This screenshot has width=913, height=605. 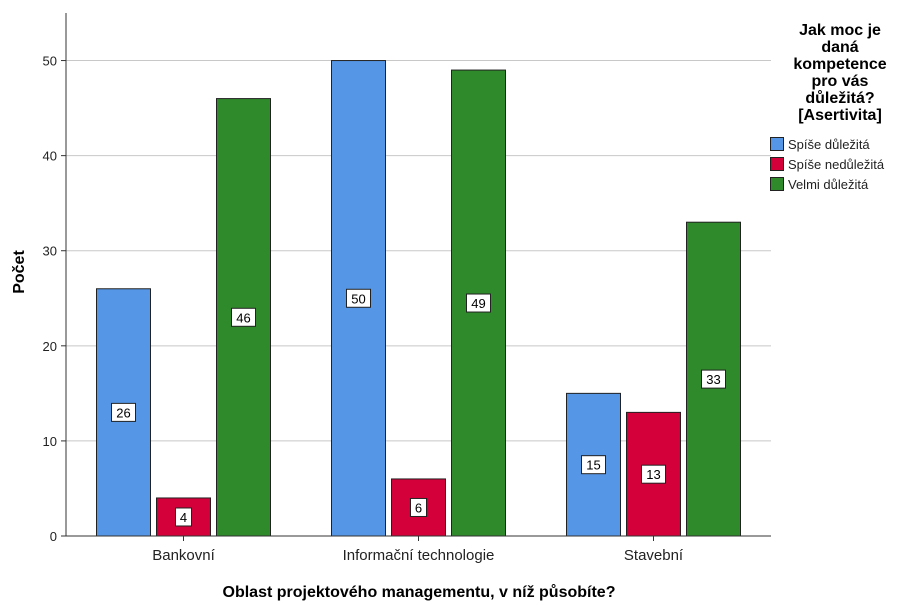 I want to click on legend-item: Spíše nedůležitá, so click(x=840, y=164).